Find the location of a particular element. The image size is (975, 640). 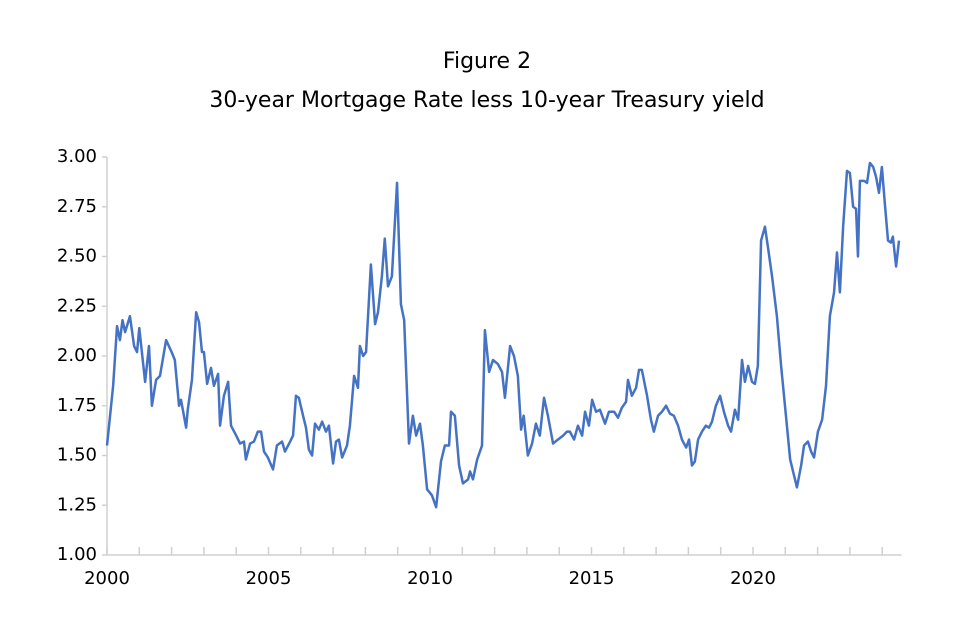

y-tick-label: 1.75 is located at coordinates (77, 405).